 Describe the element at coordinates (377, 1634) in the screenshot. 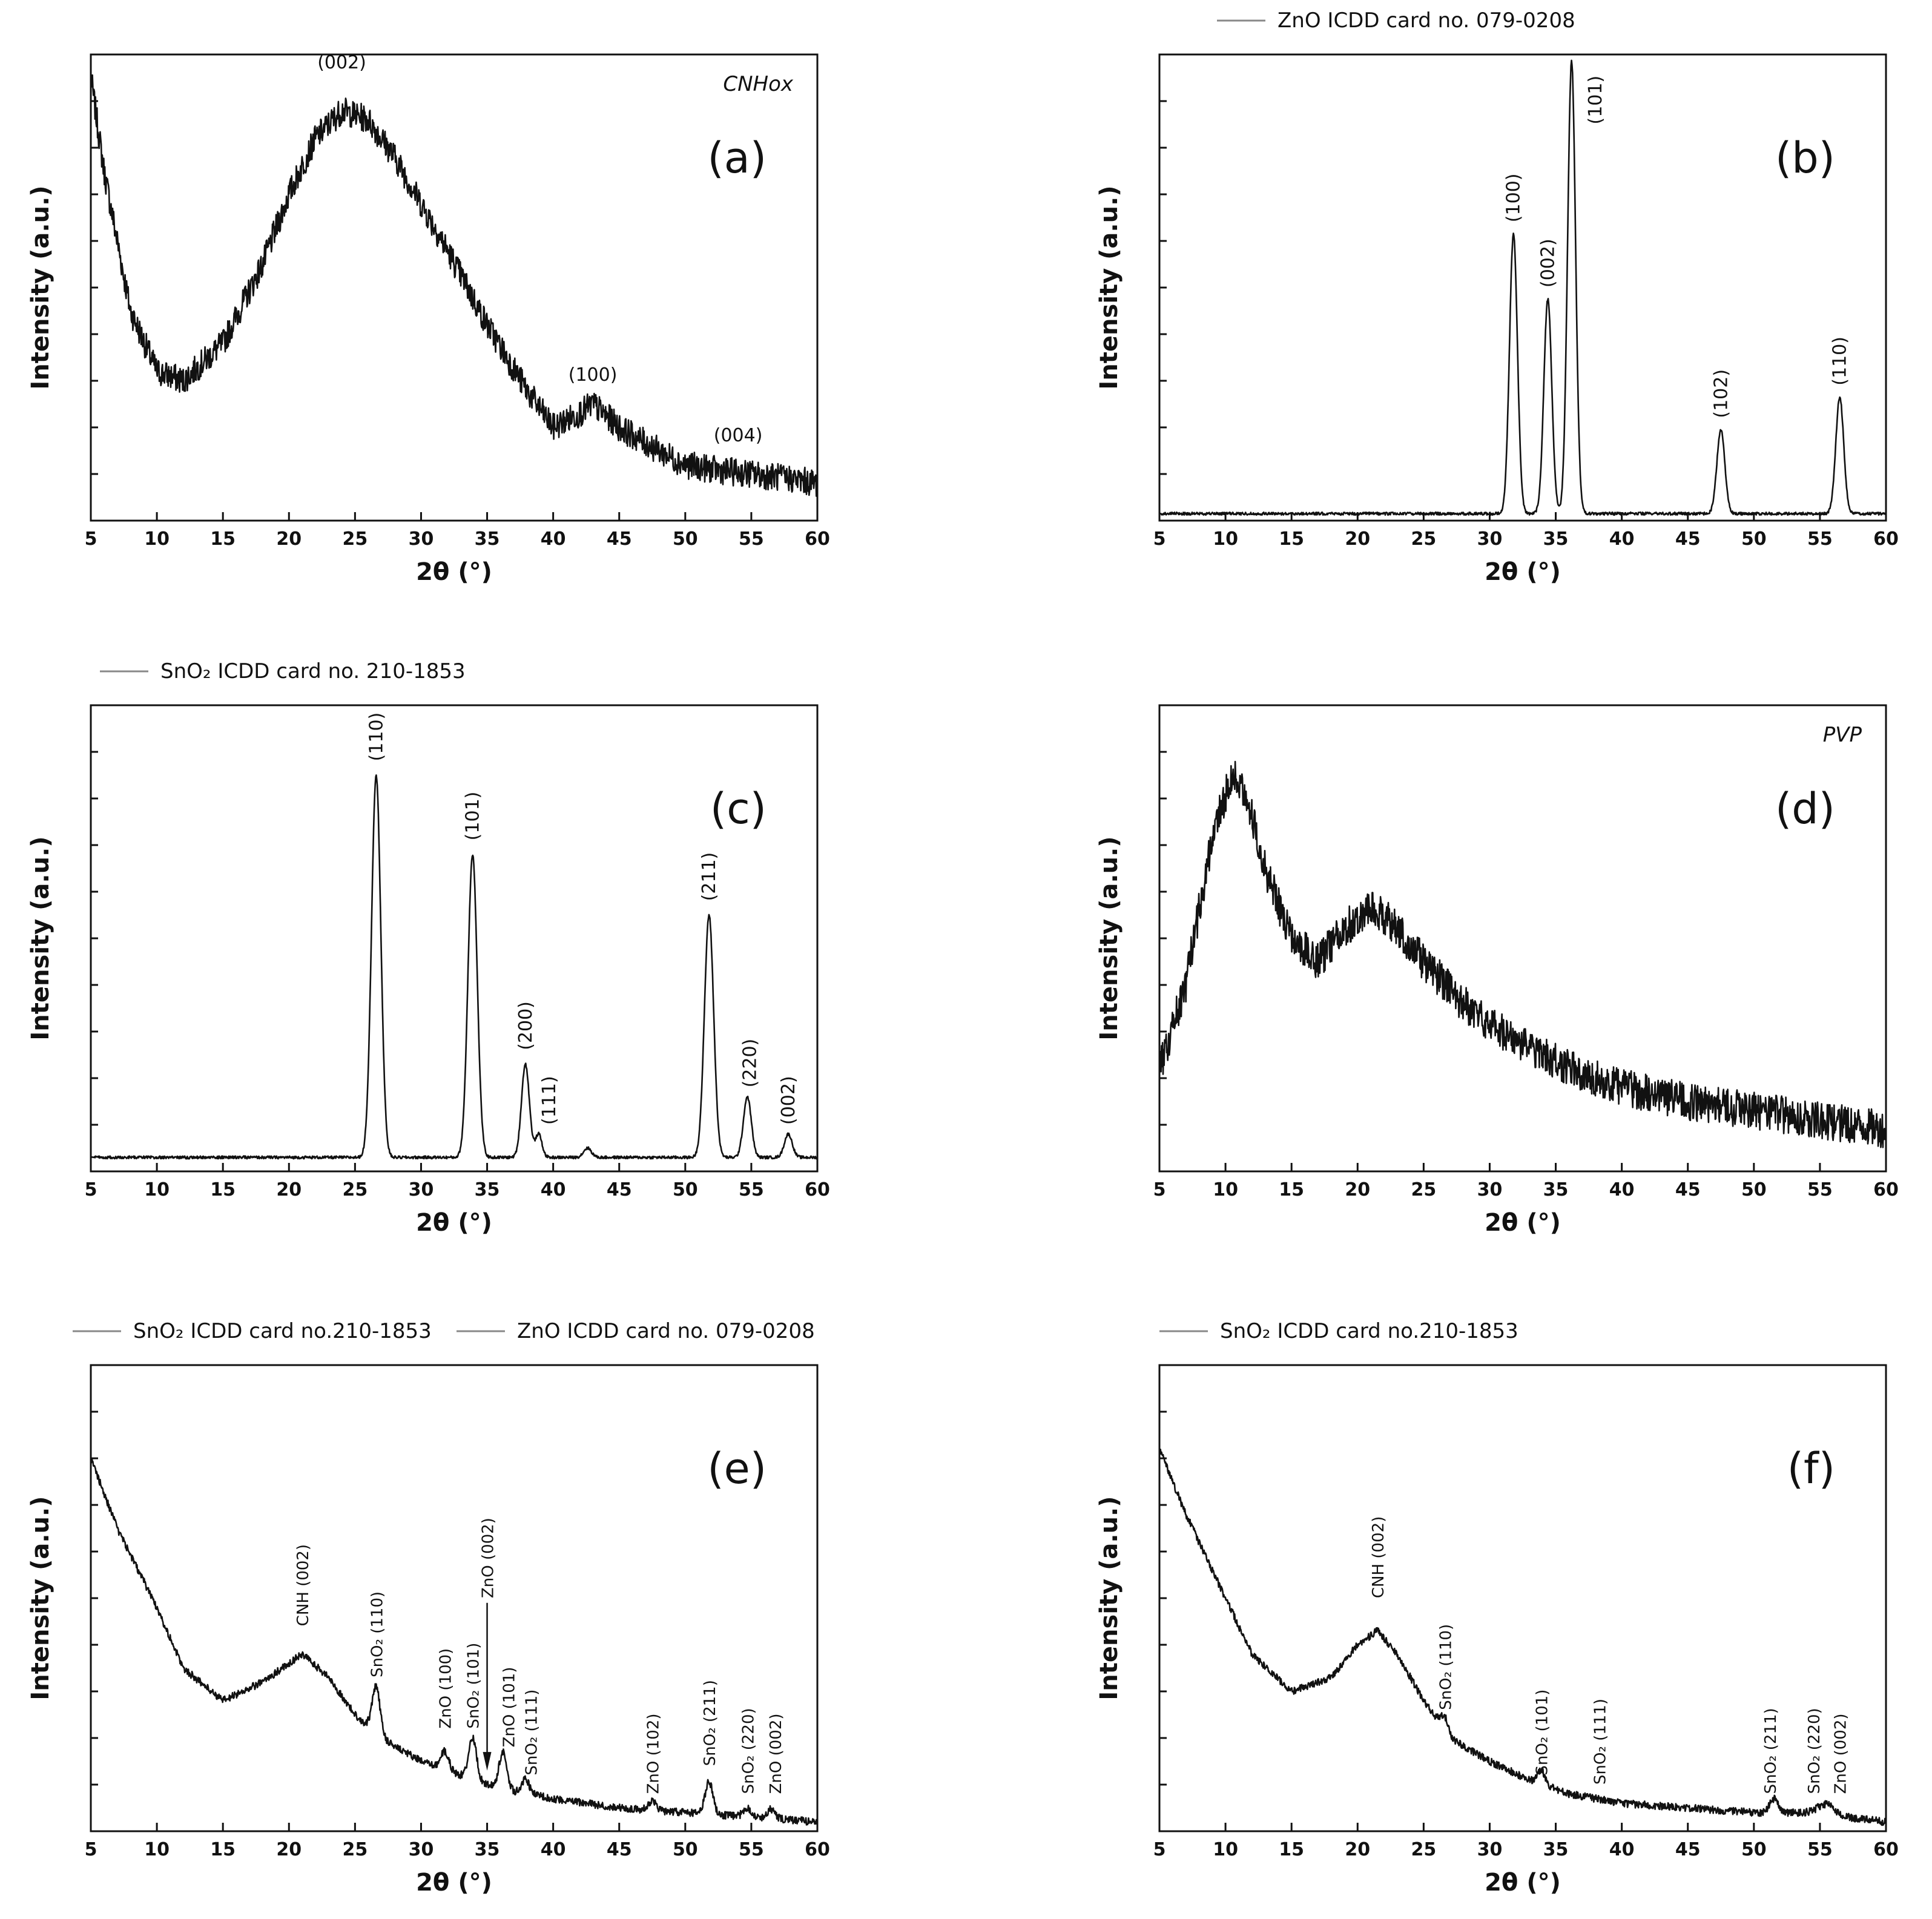

I see `peak-annotation: SnO₂ (110)` at that location.